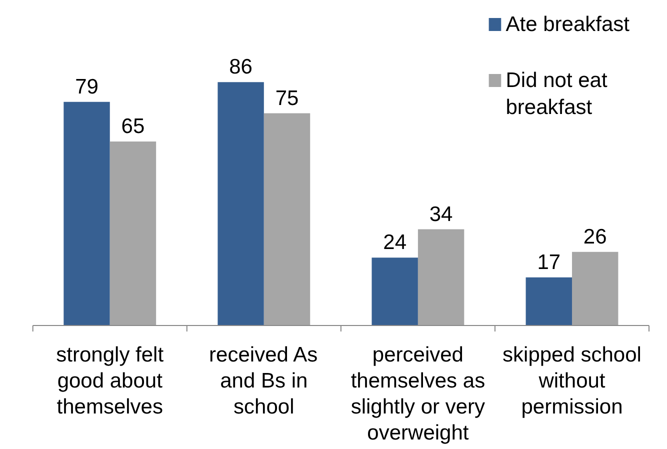  Describe the element at coordinates (263, 381) in the screenshot. I see `x-tick-label: received As and Bs in school` at that location.